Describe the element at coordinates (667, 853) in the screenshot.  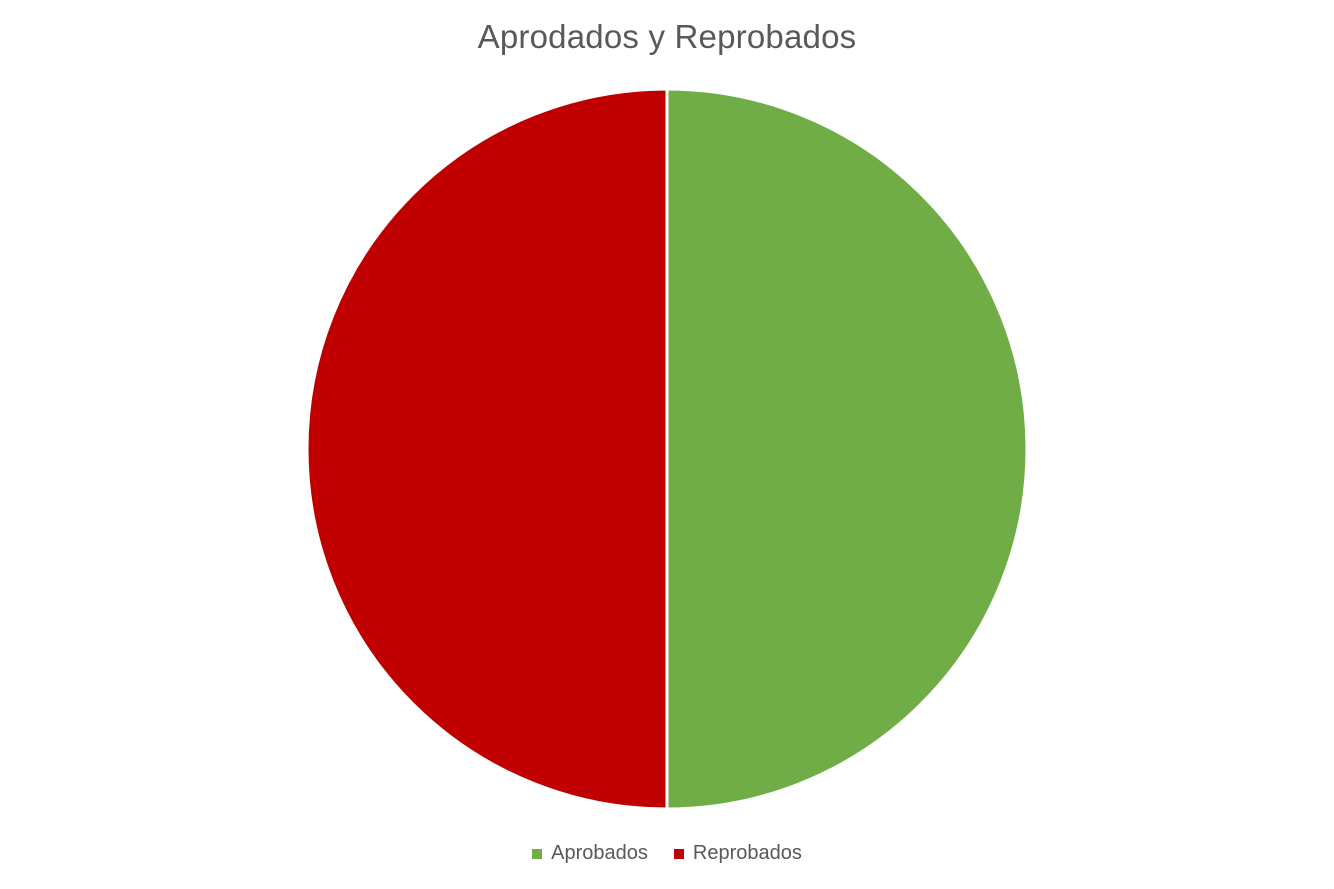
I see `chart-legend: Aprobados Reprobados` at that location.